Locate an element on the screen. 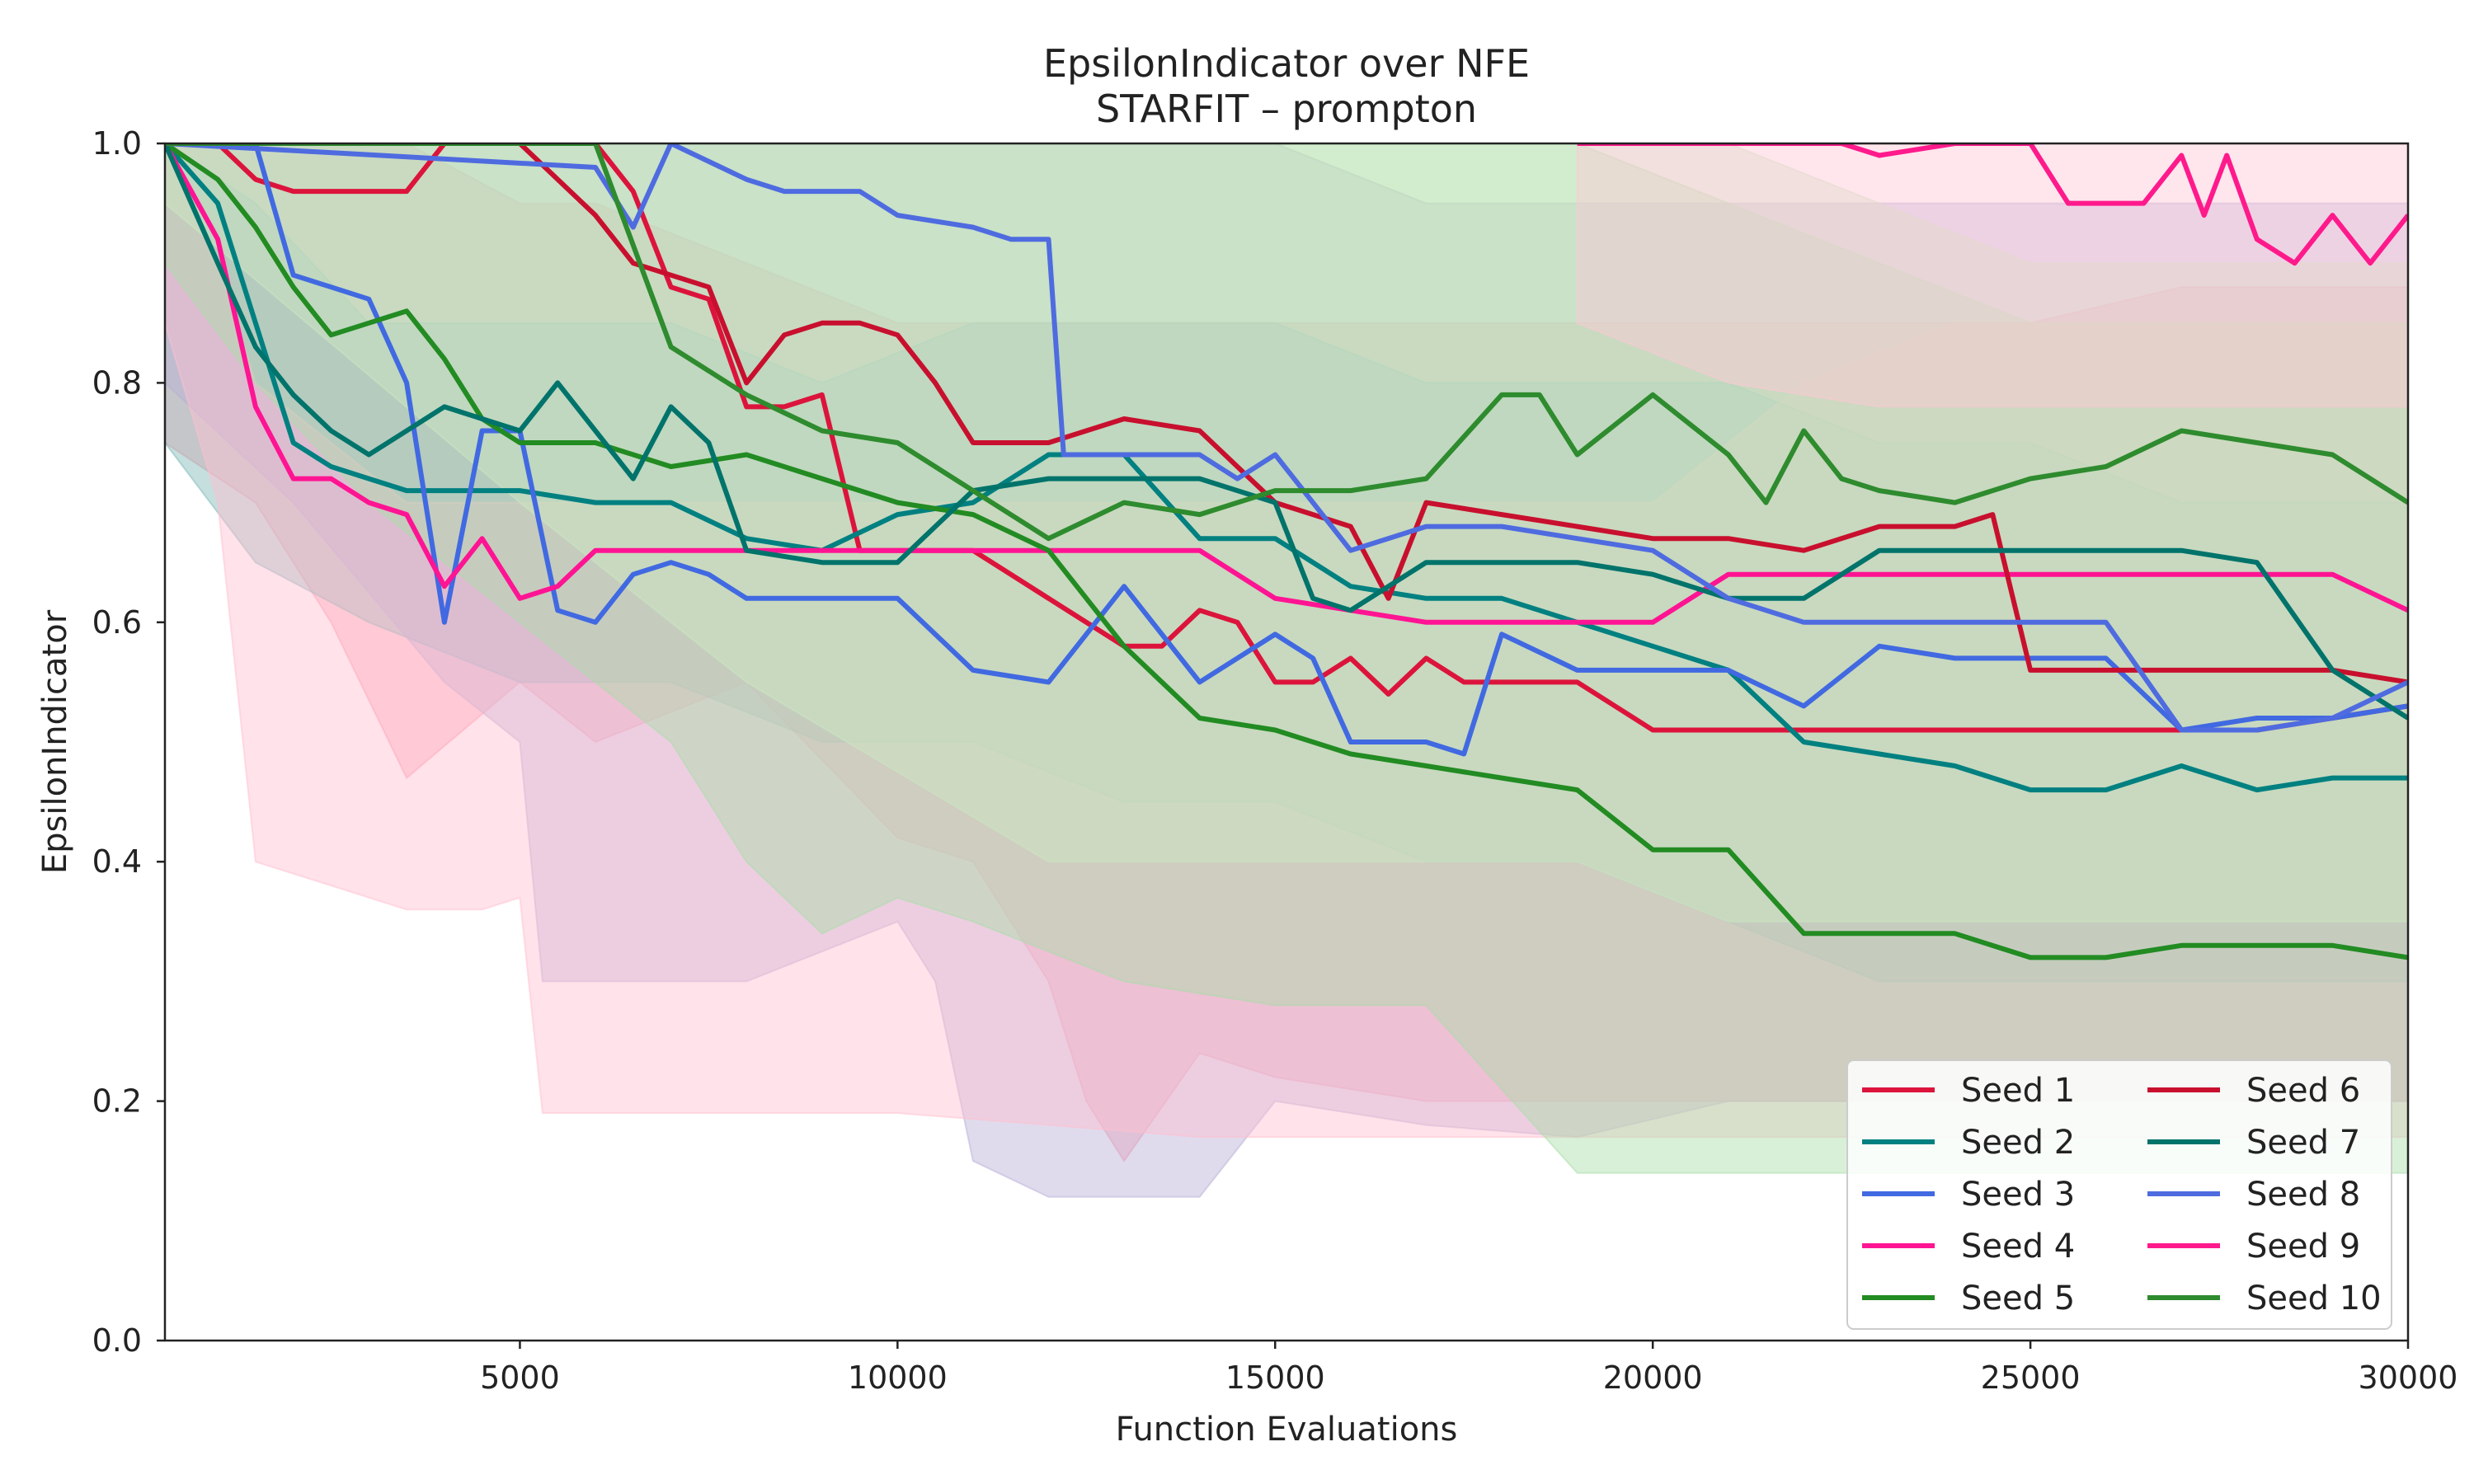 Image resolution: width=2474 pixels, height=1484 pixels. legend-label-seed-4: Seed 4 is located at coordinates (2018, 1247).